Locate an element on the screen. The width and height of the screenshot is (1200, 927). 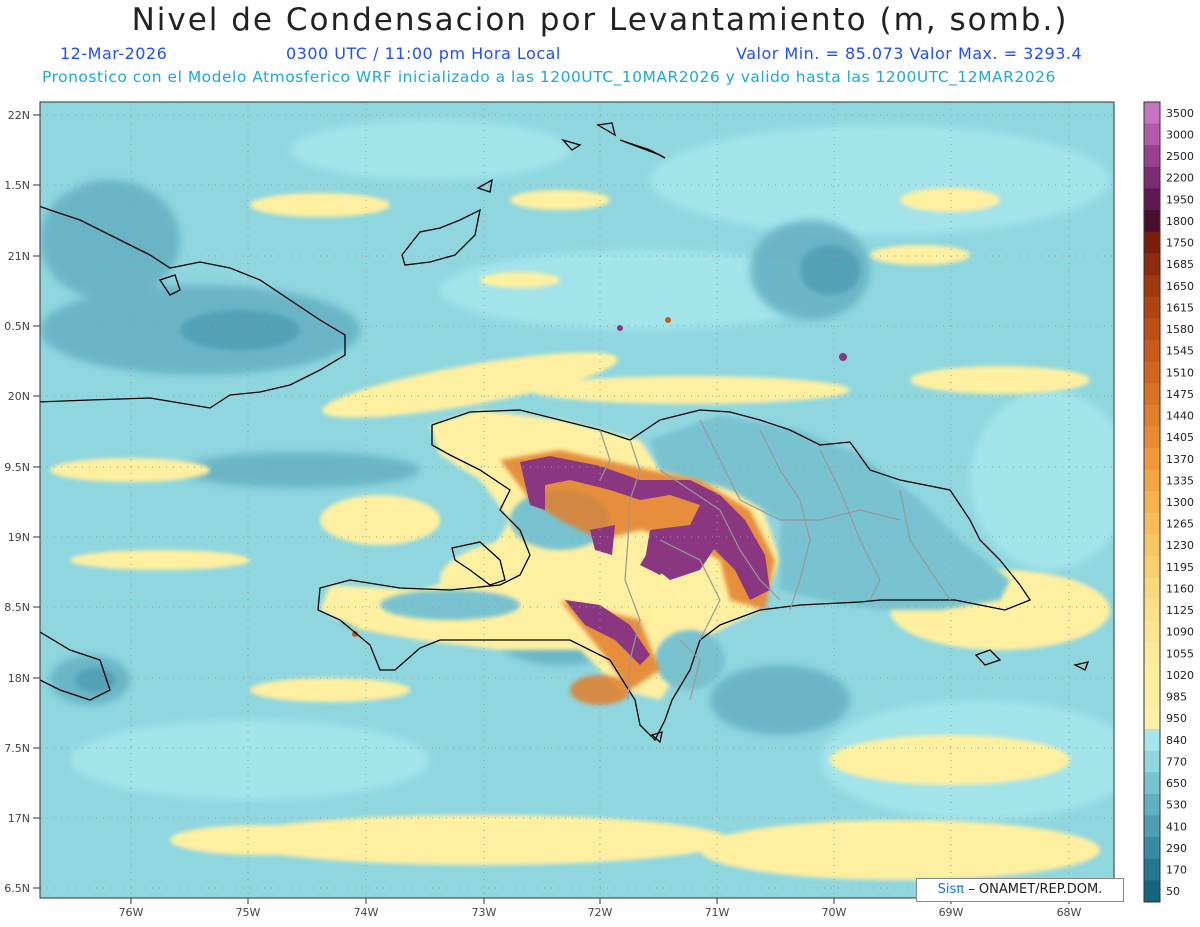
colorbar-label: 3000 is located at coordinates (1180, 134).